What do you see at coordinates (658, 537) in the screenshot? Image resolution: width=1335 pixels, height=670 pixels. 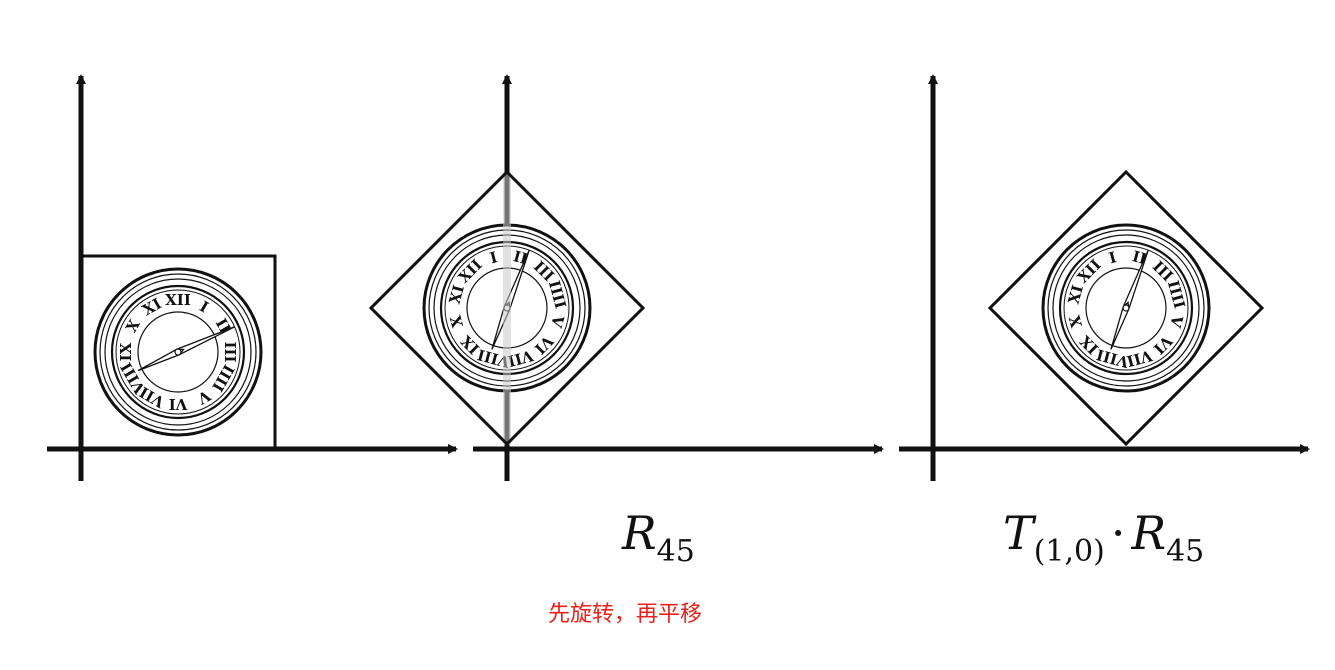 I see `rotation-label: R45` at bounding box center [658, 537].